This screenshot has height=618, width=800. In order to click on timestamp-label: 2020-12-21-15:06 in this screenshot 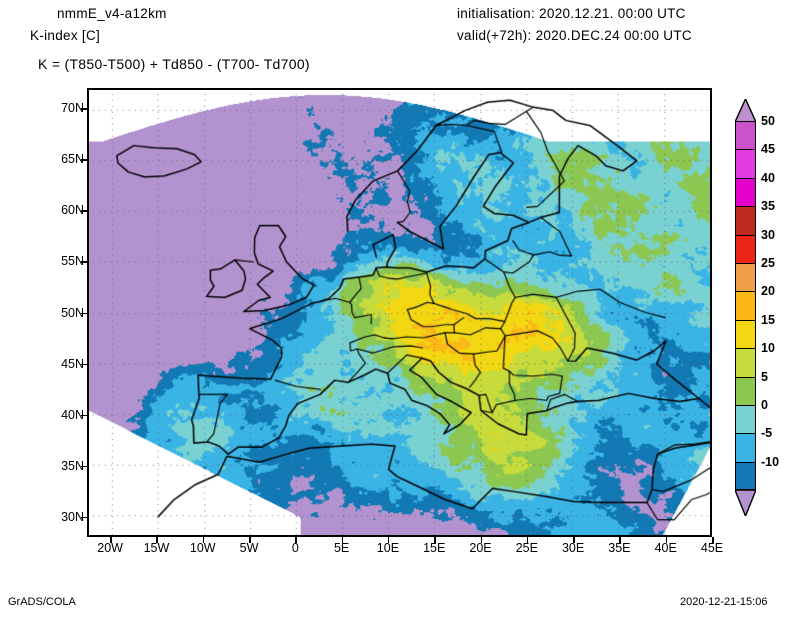, I will do `click(724, 602)`.